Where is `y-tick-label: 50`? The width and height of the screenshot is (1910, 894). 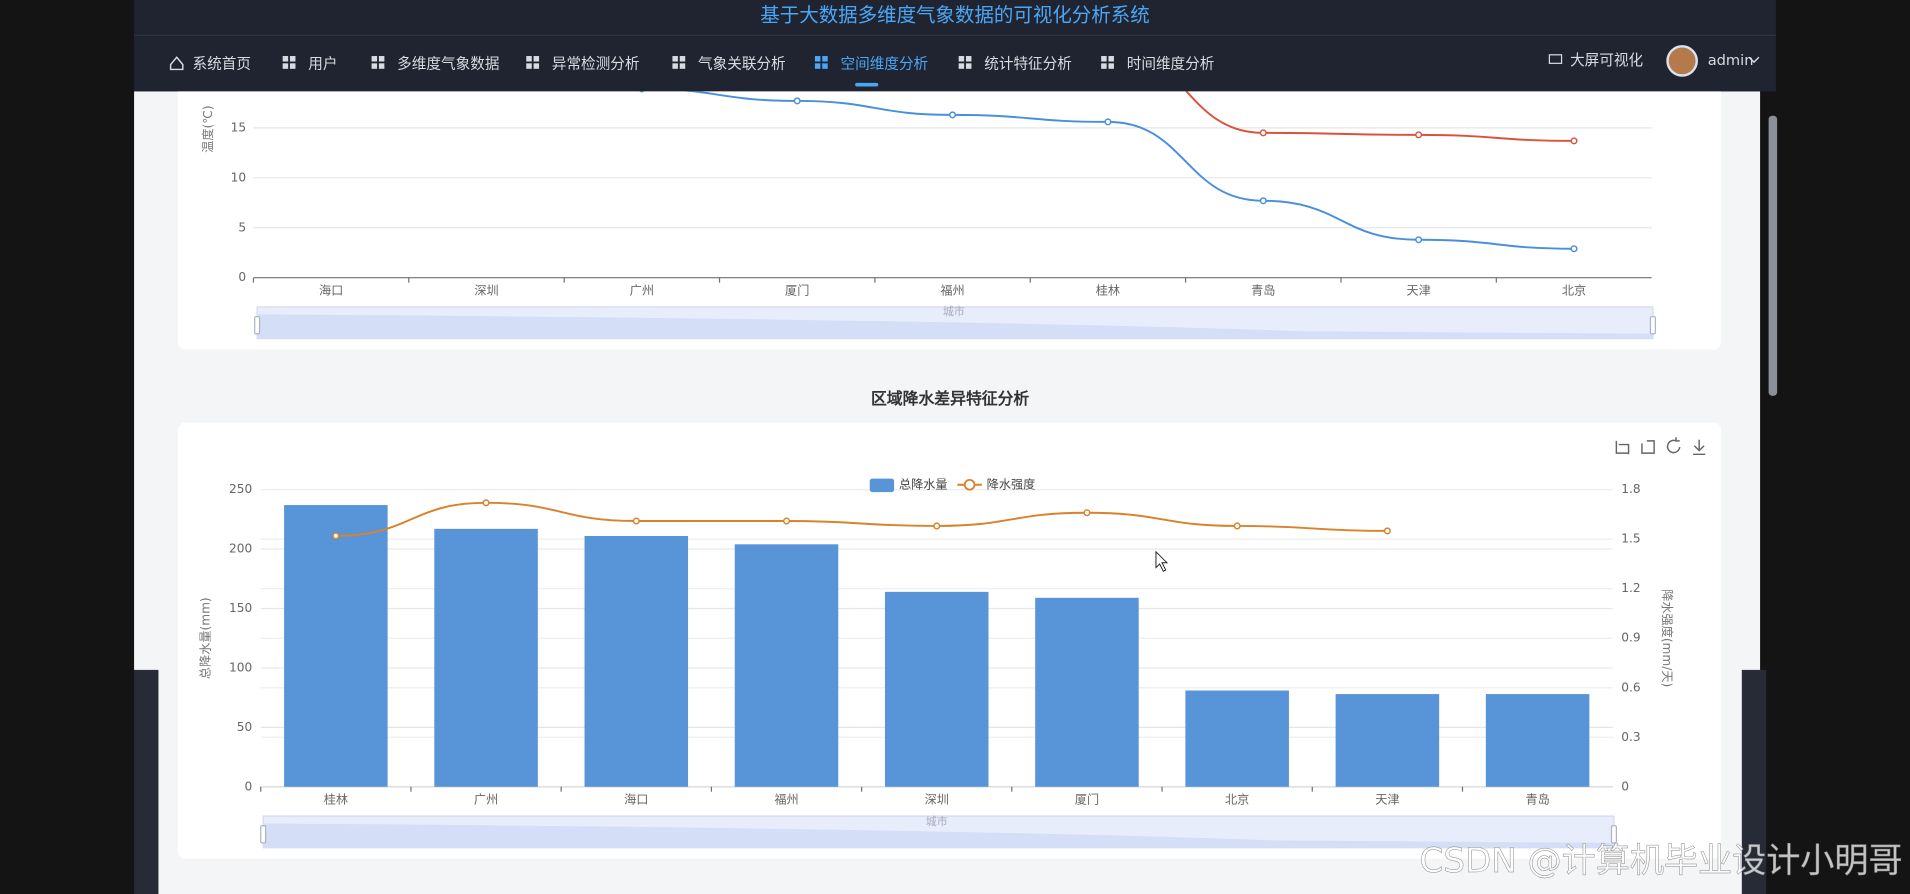 y-tick-label: 50 is located at coordinates (244, 727).